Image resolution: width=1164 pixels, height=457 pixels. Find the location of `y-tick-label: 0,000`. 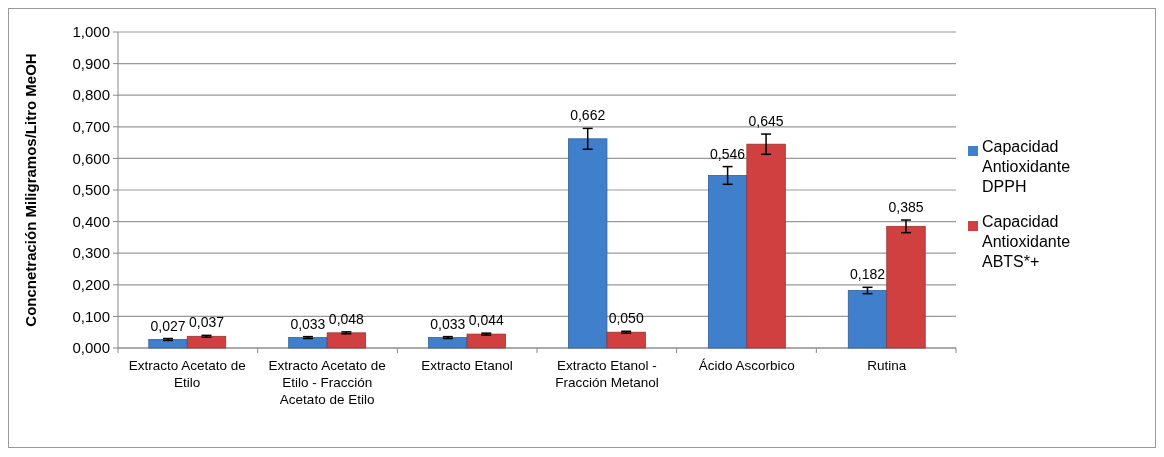

y-tick-label: 0,000 is located at coordinates (91, 348).